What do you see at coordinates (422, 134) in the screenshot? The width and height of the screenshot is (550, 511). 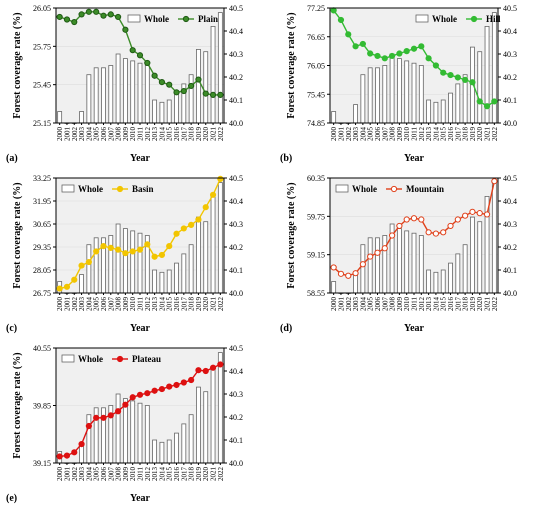 I see `x-tick-label: 2012` at bounding box center [422, 134].